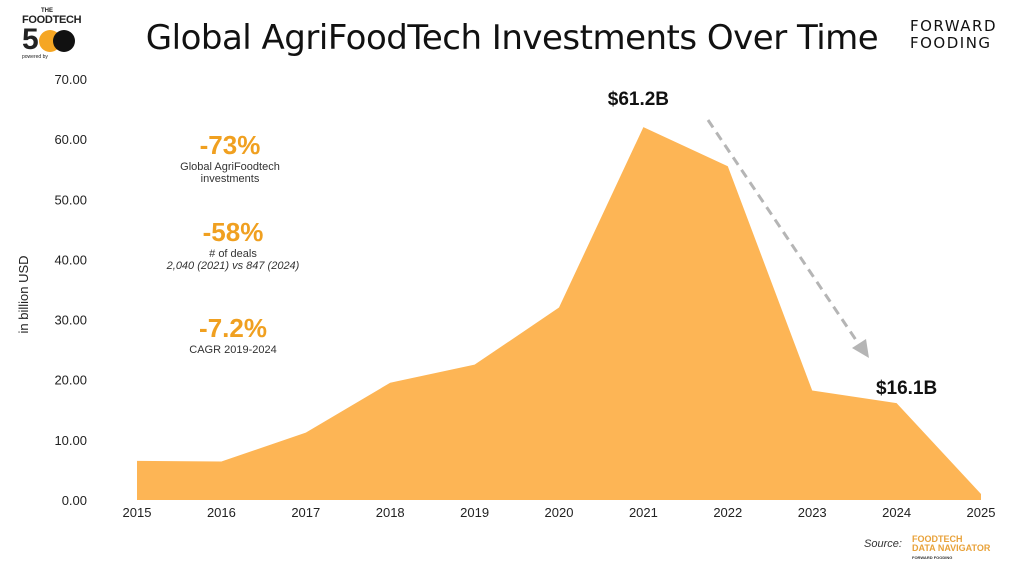 This screenshot has height=576, width=1024. What do you see at coordinates (784, 233) in the screenshot?
I see `trend-arrow-line` at bounding box center [784, 233].